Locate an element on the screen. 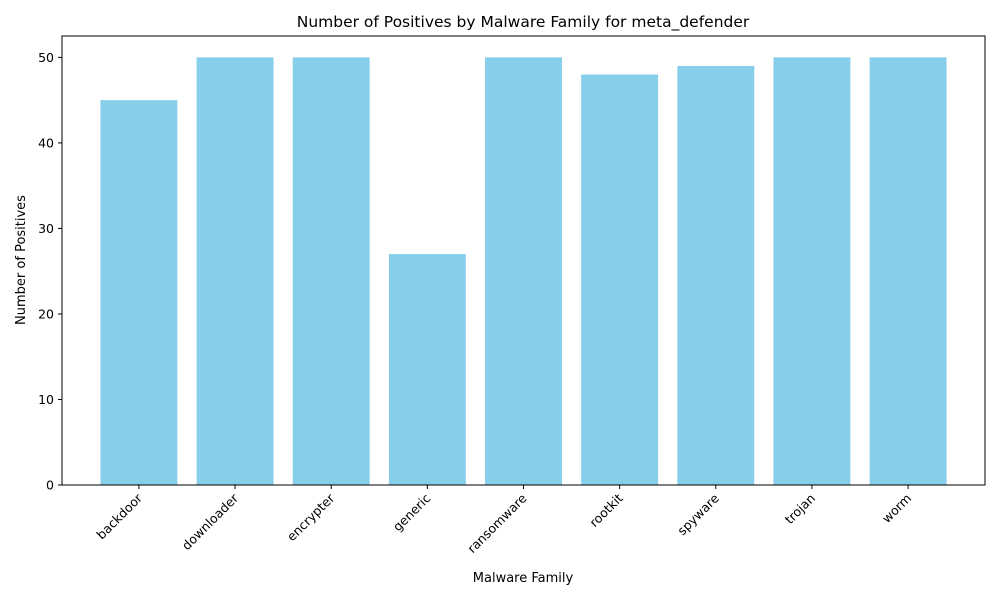 The image size is (1000, 600). y-axis-label: Number of Positives is located at coordinates (21, 260).